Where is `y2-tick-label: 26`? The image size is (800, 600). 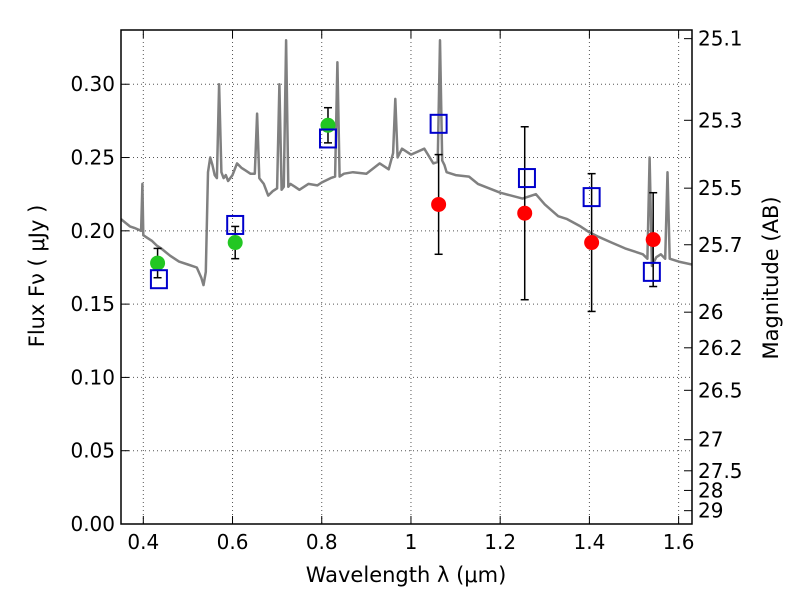
y2-tick-label: 26 is located at coordinates (710, 312).